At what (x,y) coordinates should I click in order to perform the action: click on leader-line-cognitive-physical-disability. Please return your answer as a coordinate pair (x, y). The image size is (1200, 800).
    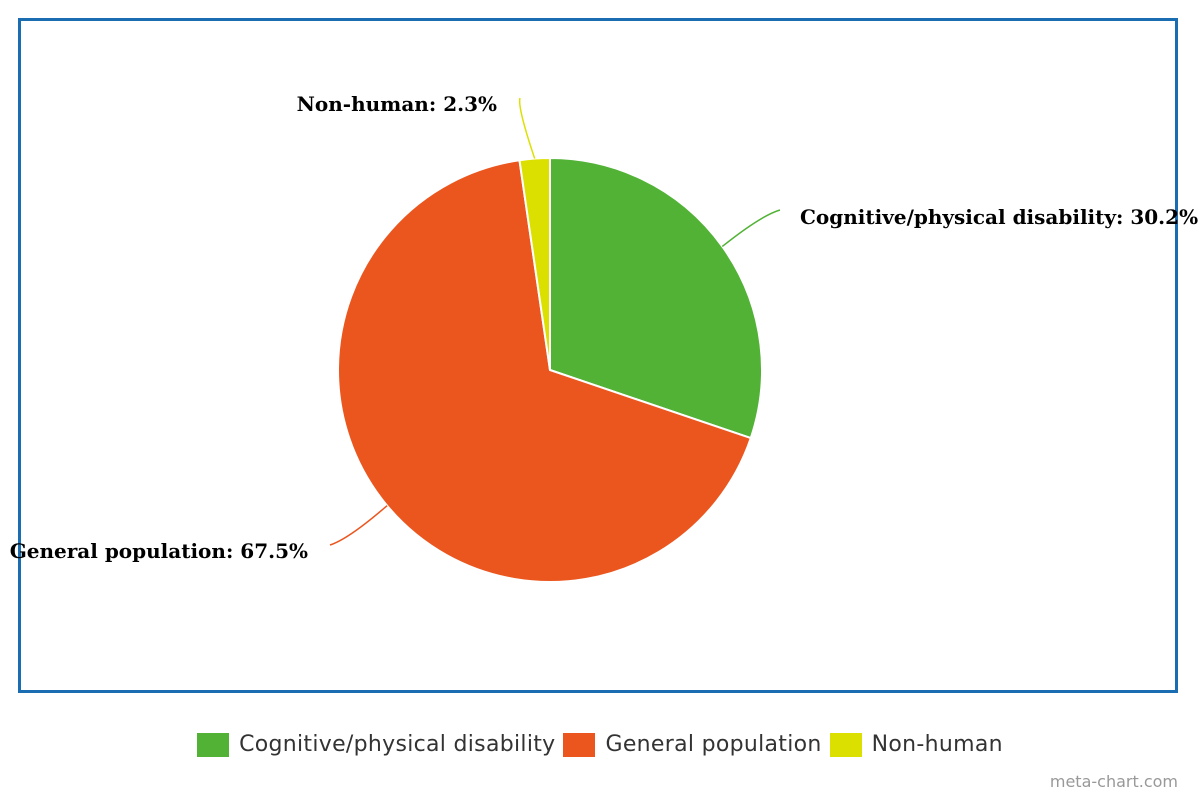
    Looking at the image, I should click on (751, 228).